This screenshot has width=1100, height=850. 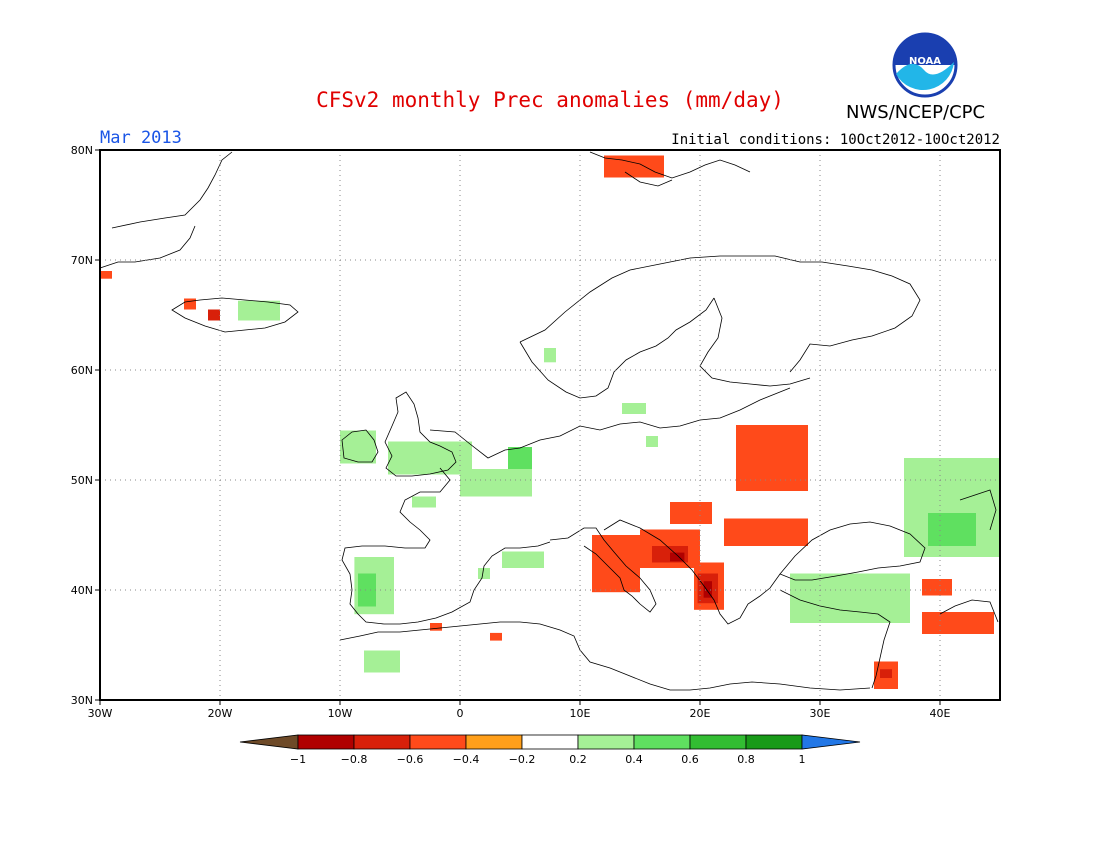 I want to click on colorbar-tick-label: 0.6, so click(x=690, y=759).